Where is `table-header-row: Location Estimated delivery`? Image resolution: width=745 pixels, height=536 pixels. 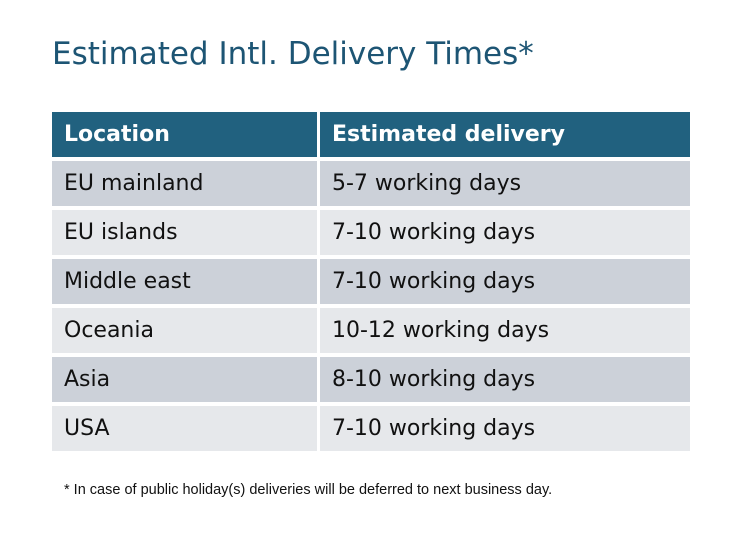
table-header-row: Location Estimated delivery is located at coordinates (371, 134).